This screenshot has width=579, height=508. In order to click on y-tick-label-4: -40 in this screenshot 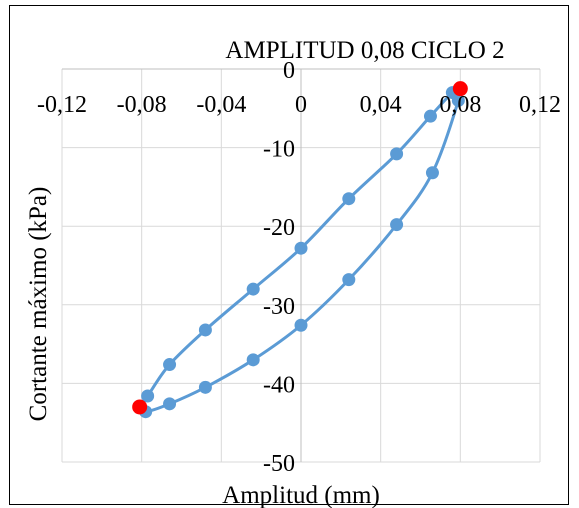, I will do `click(279, 385)`.